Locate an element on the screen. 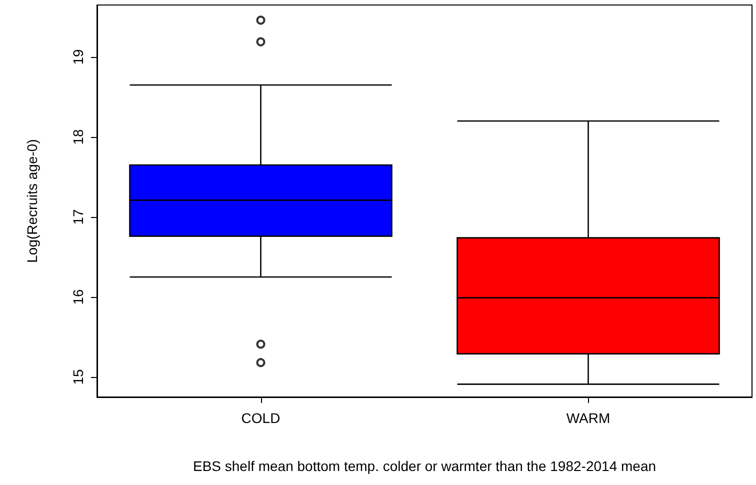 This screenshot has height=485, width=756. y-tick-label: 17 is located at coordinates (78, 217).